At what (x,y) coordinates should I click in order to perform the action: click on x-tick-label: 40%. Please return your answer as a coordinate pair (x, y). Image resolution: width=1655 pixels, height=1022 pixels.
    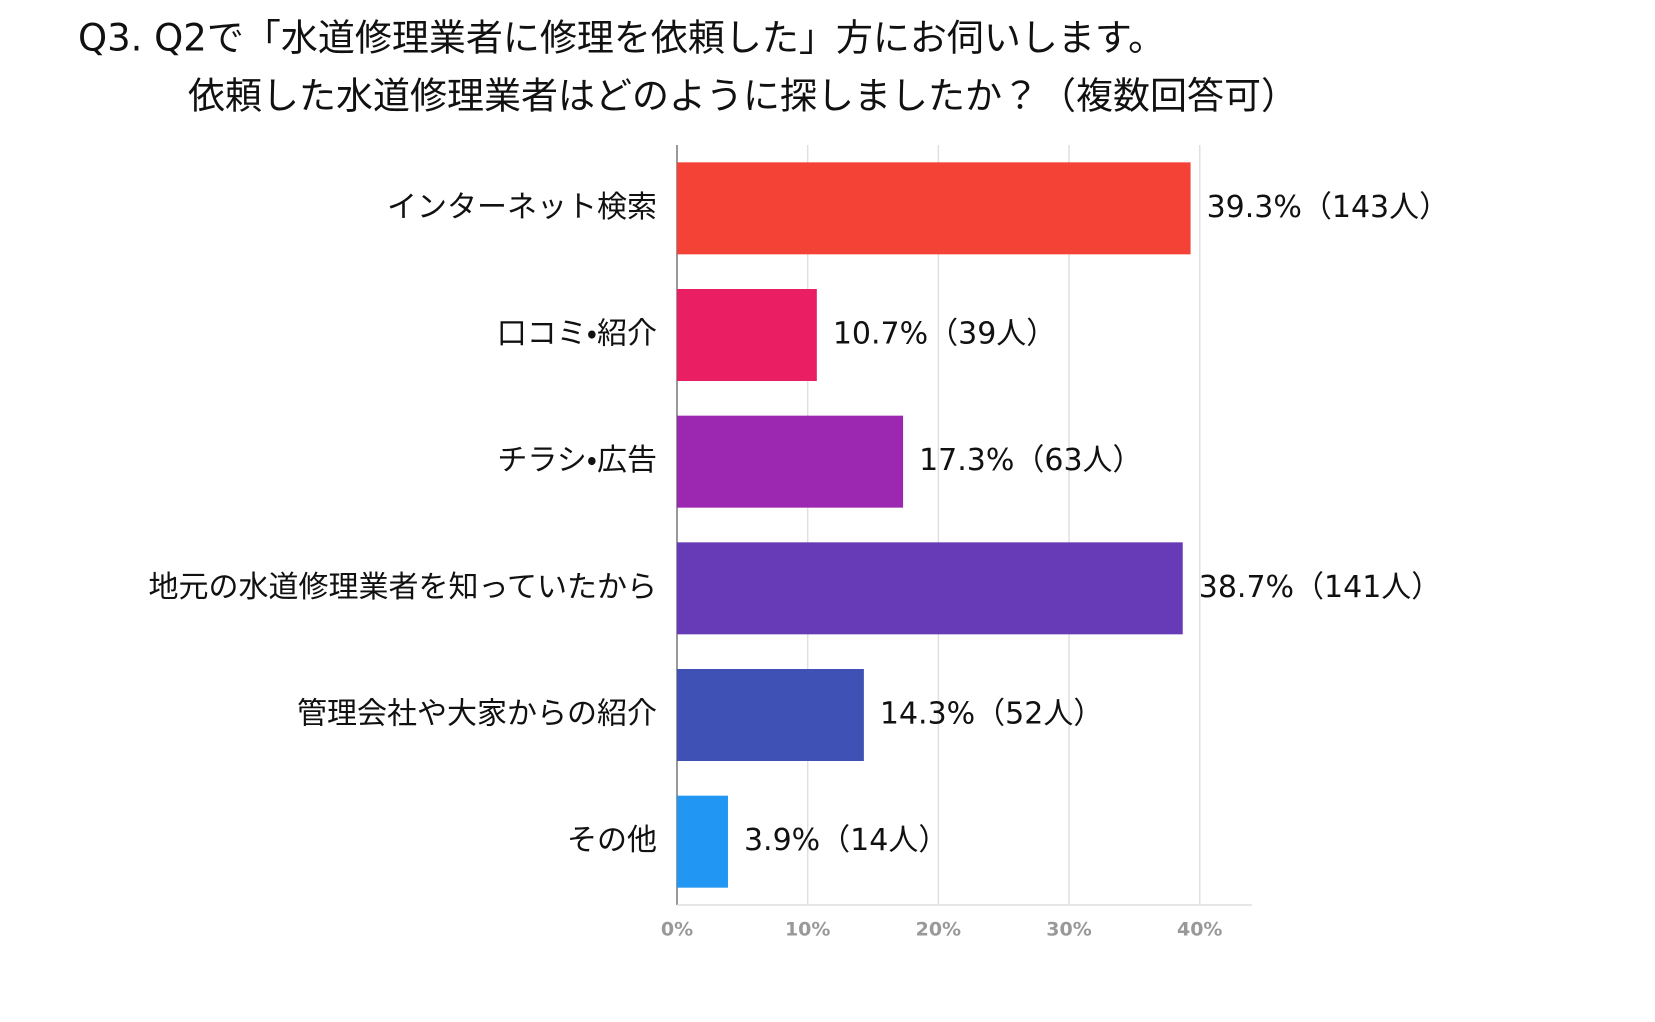
    Looking at the image, I should click on (1199, 930).